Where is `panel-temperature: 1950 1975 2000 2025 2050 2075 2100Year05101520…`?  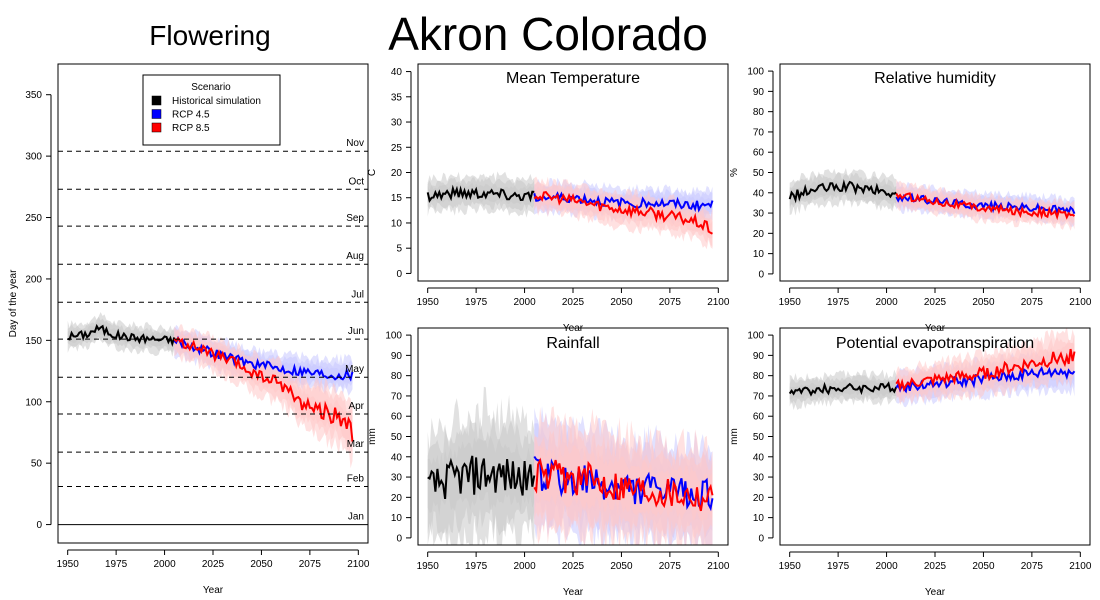 panel-temperature: 1950 1975 2000 2025 2050 2075 2100Year05101520… is located at coordinates (548, 198).